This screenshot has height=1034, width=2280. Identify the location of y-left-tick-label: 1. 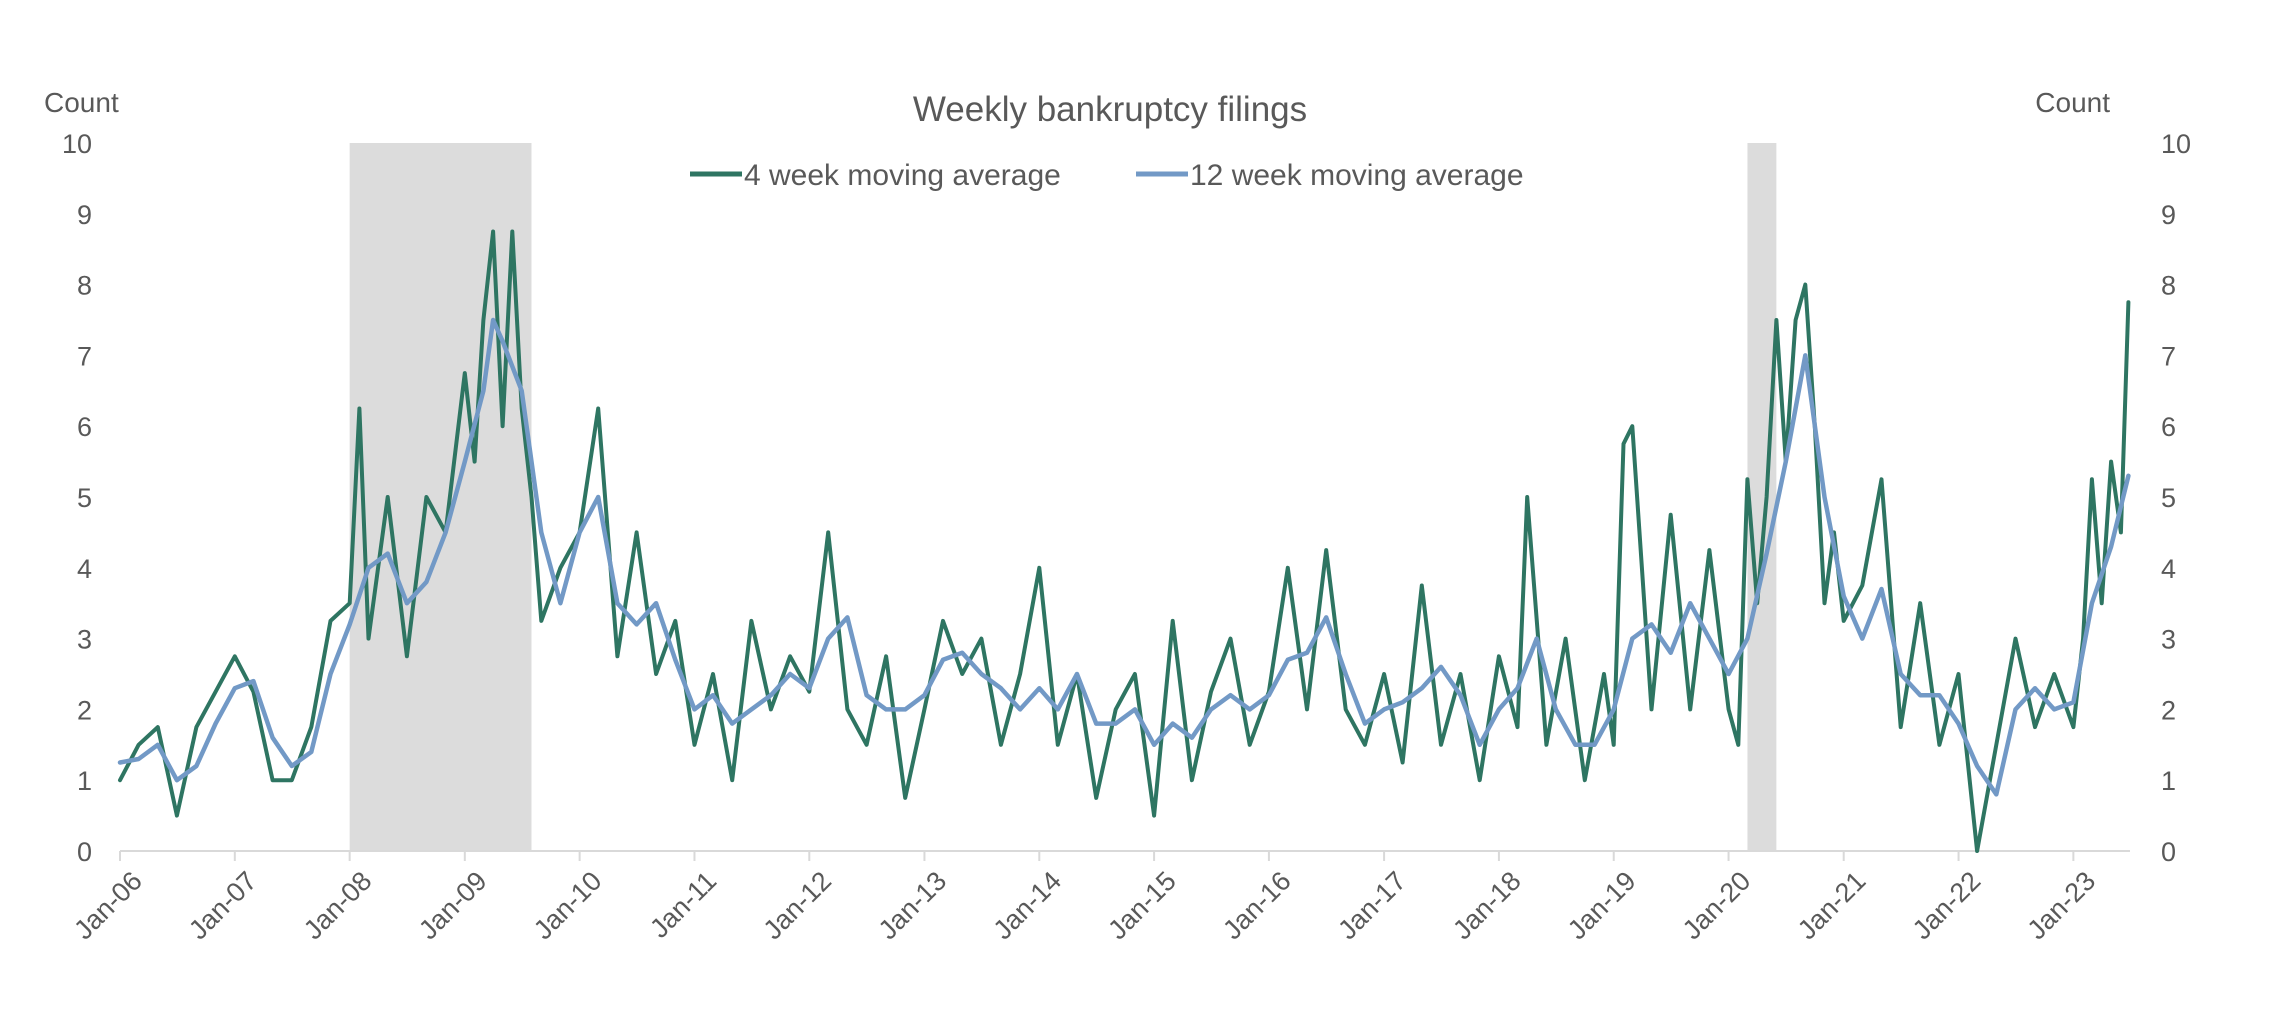
(84, 781).